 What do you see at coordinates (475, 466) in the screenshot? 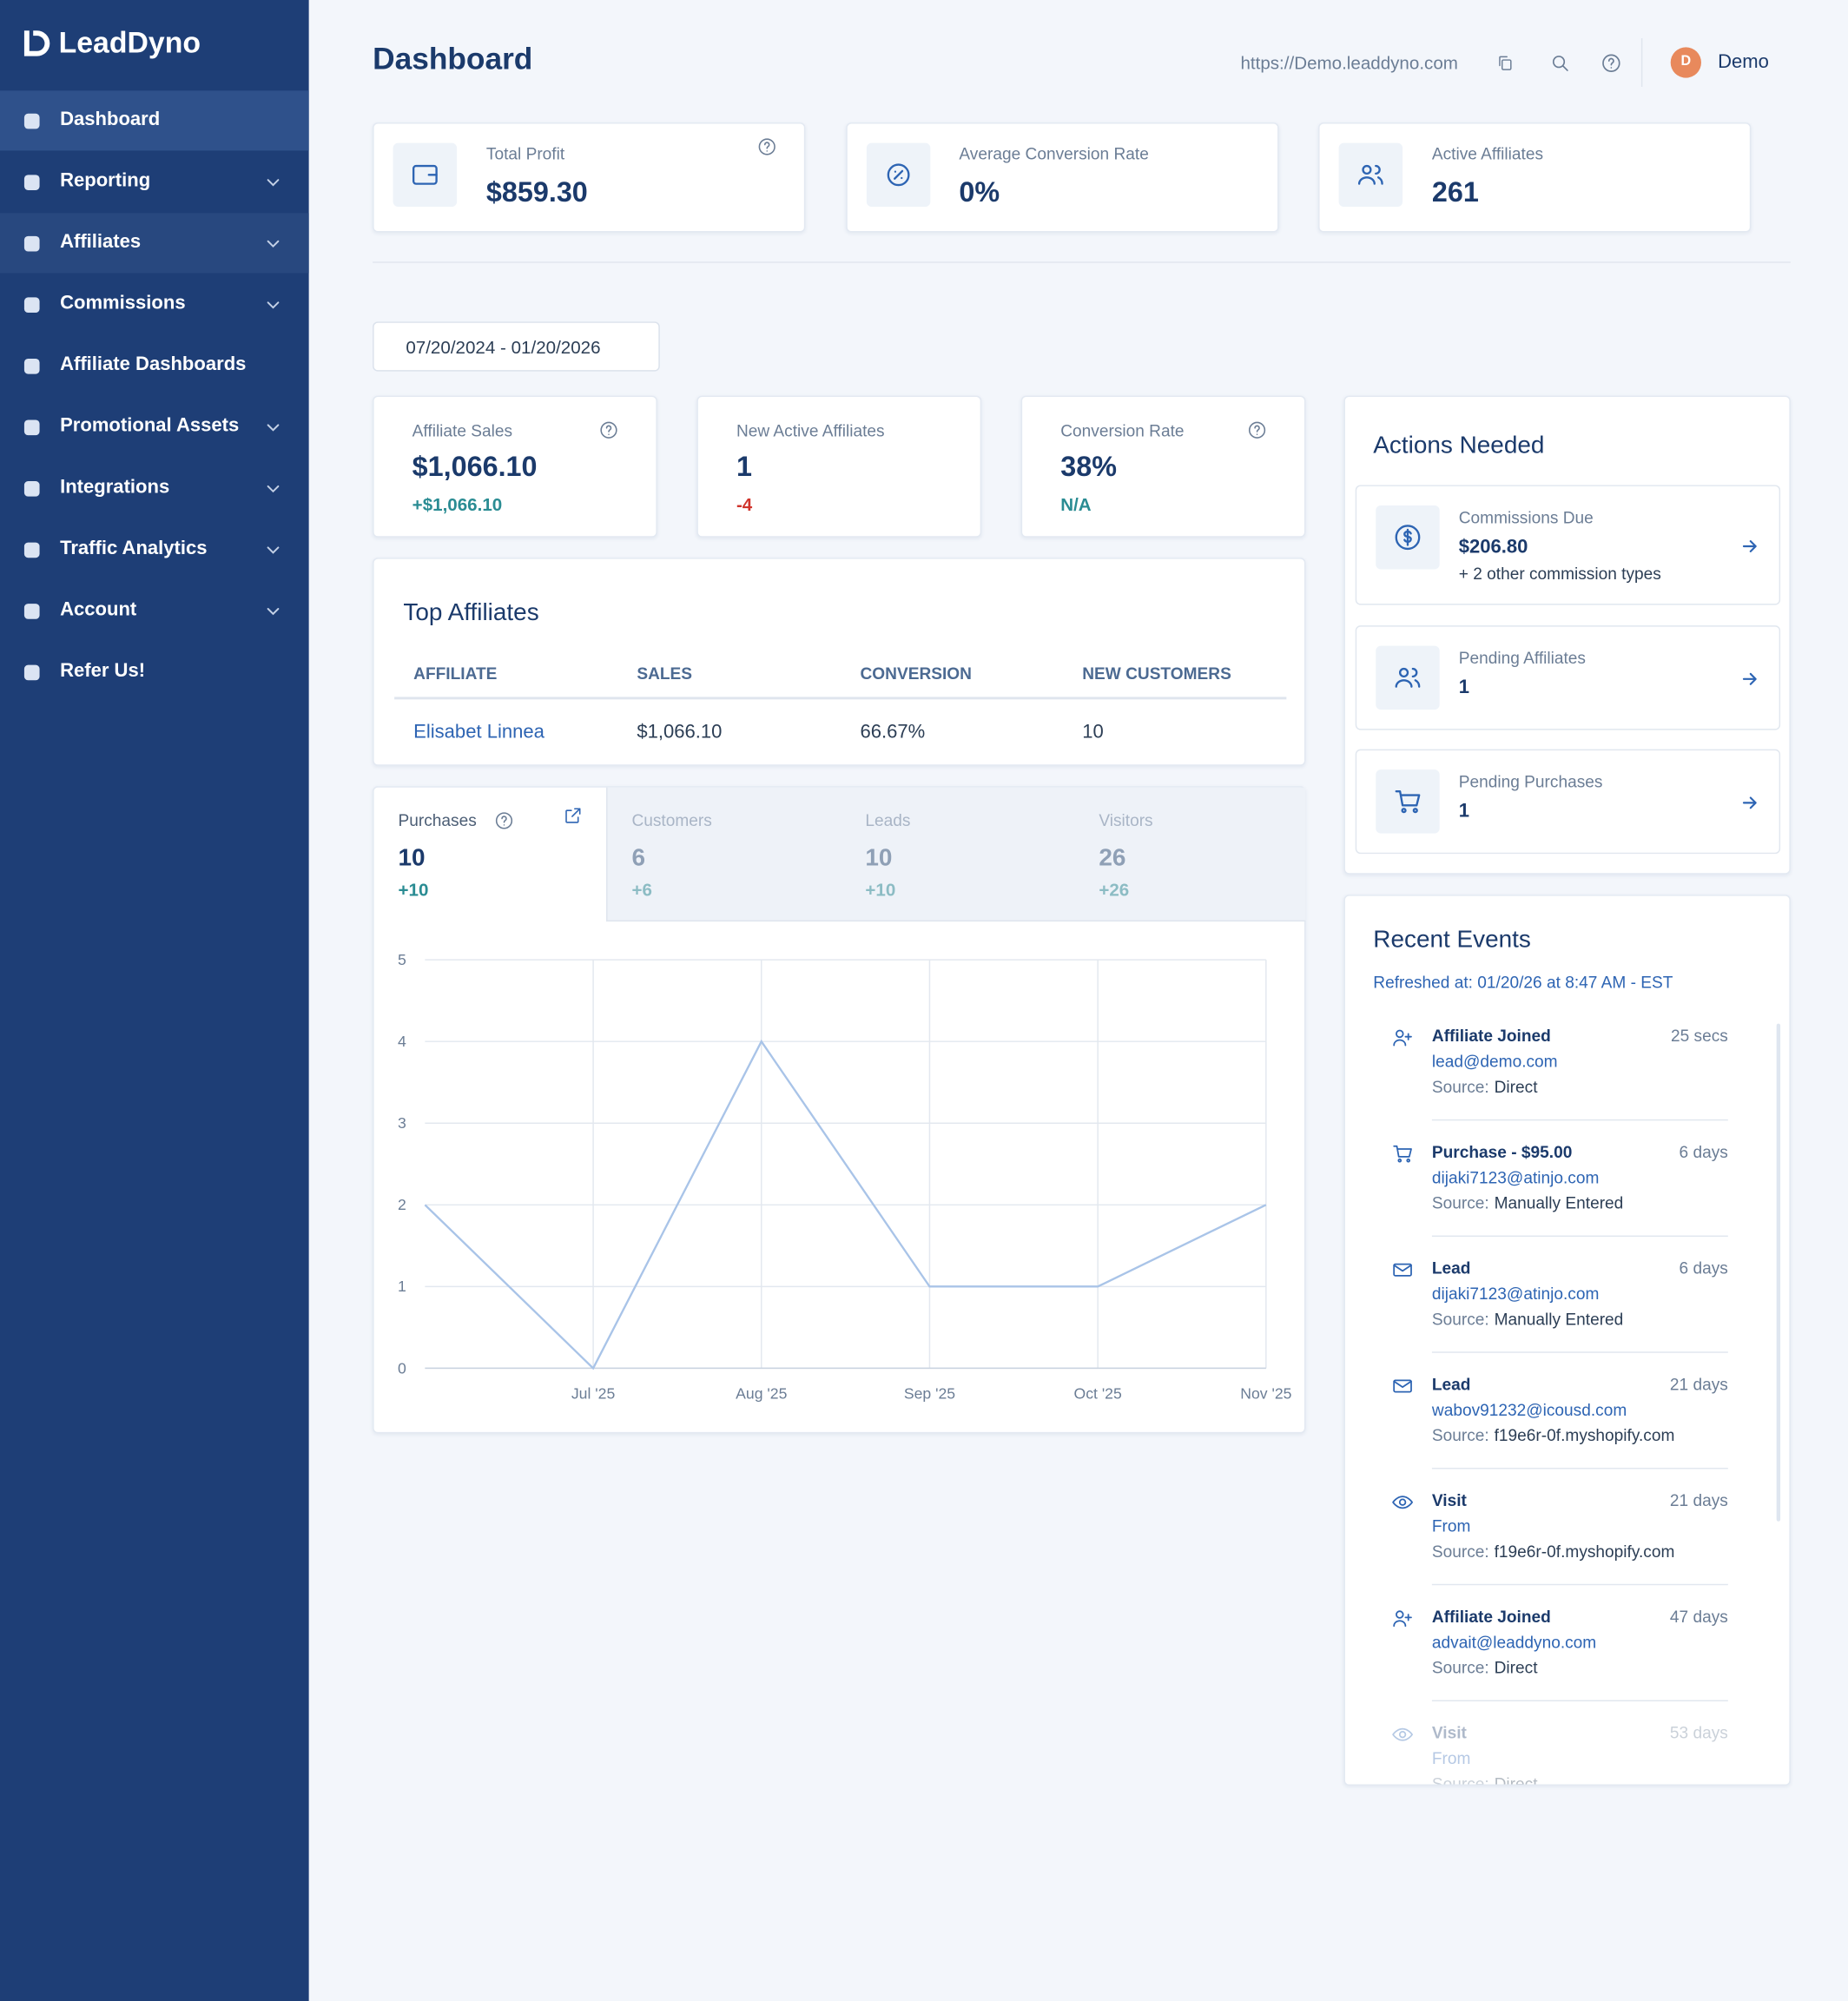
I see `kpi-value: $1,066.10` at bounding box center [475, 466].